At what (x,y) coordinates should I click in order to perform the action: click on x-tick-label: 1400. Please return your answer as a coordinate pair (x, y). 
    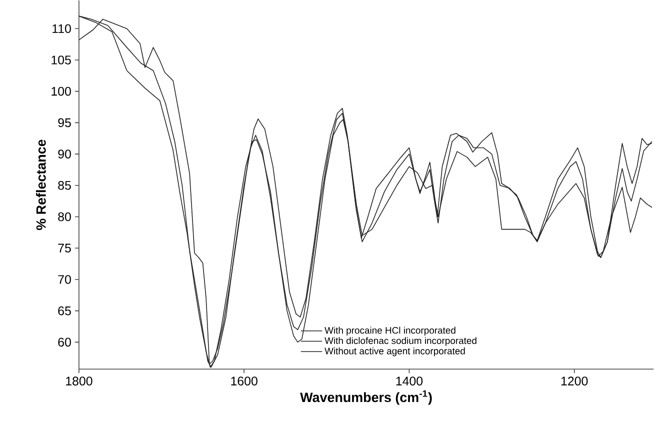
    Looking at the image, I should click on (409, 381).